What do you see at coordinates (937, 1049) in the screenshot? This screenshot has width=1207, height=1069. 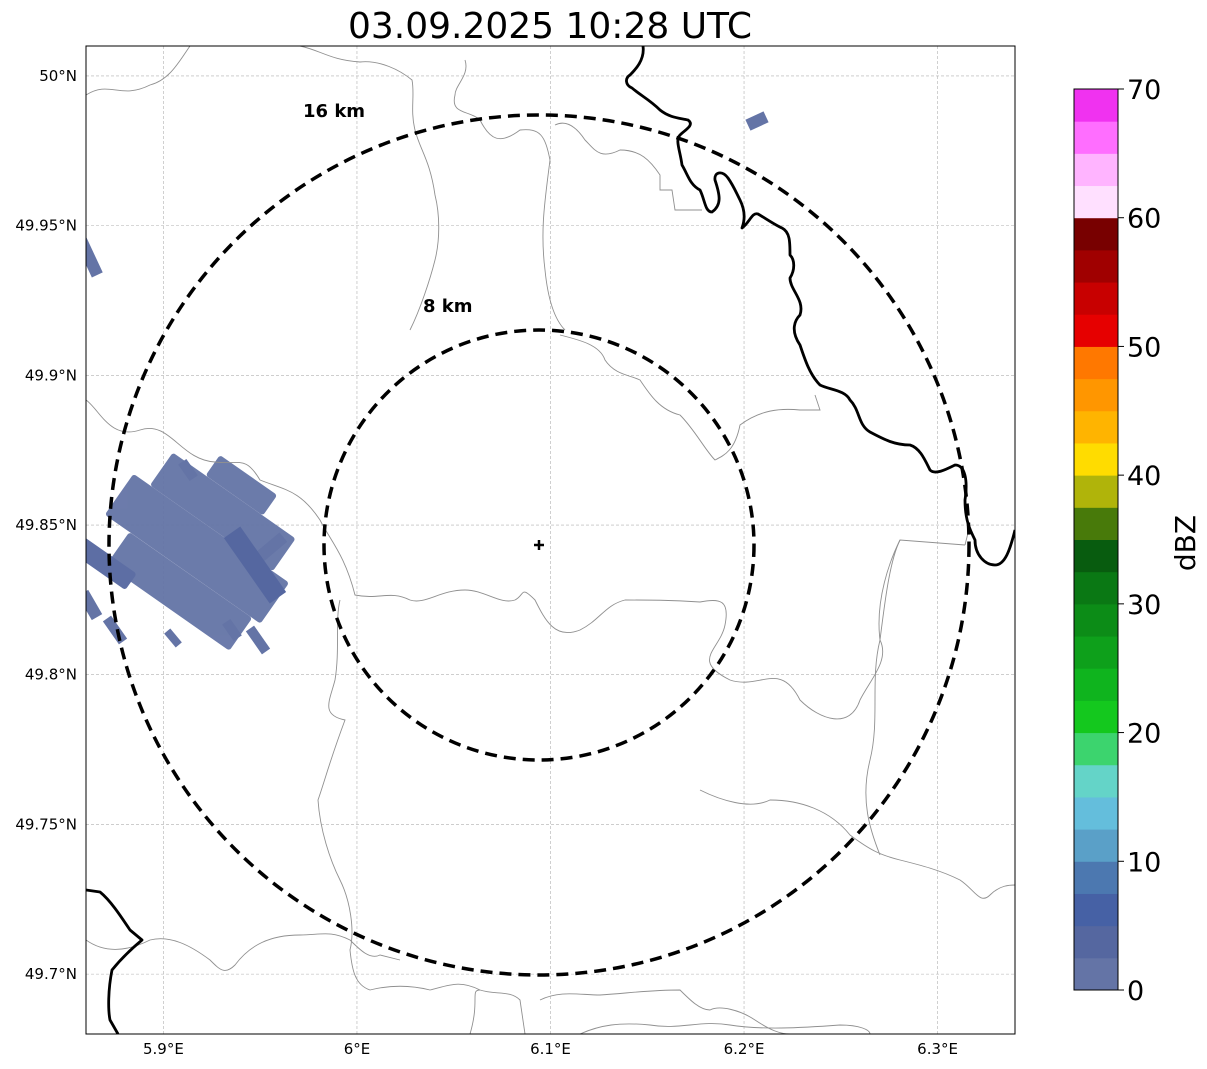 I see `lon-tick-label: 6.3°E` at bounding box center [937, 1049].